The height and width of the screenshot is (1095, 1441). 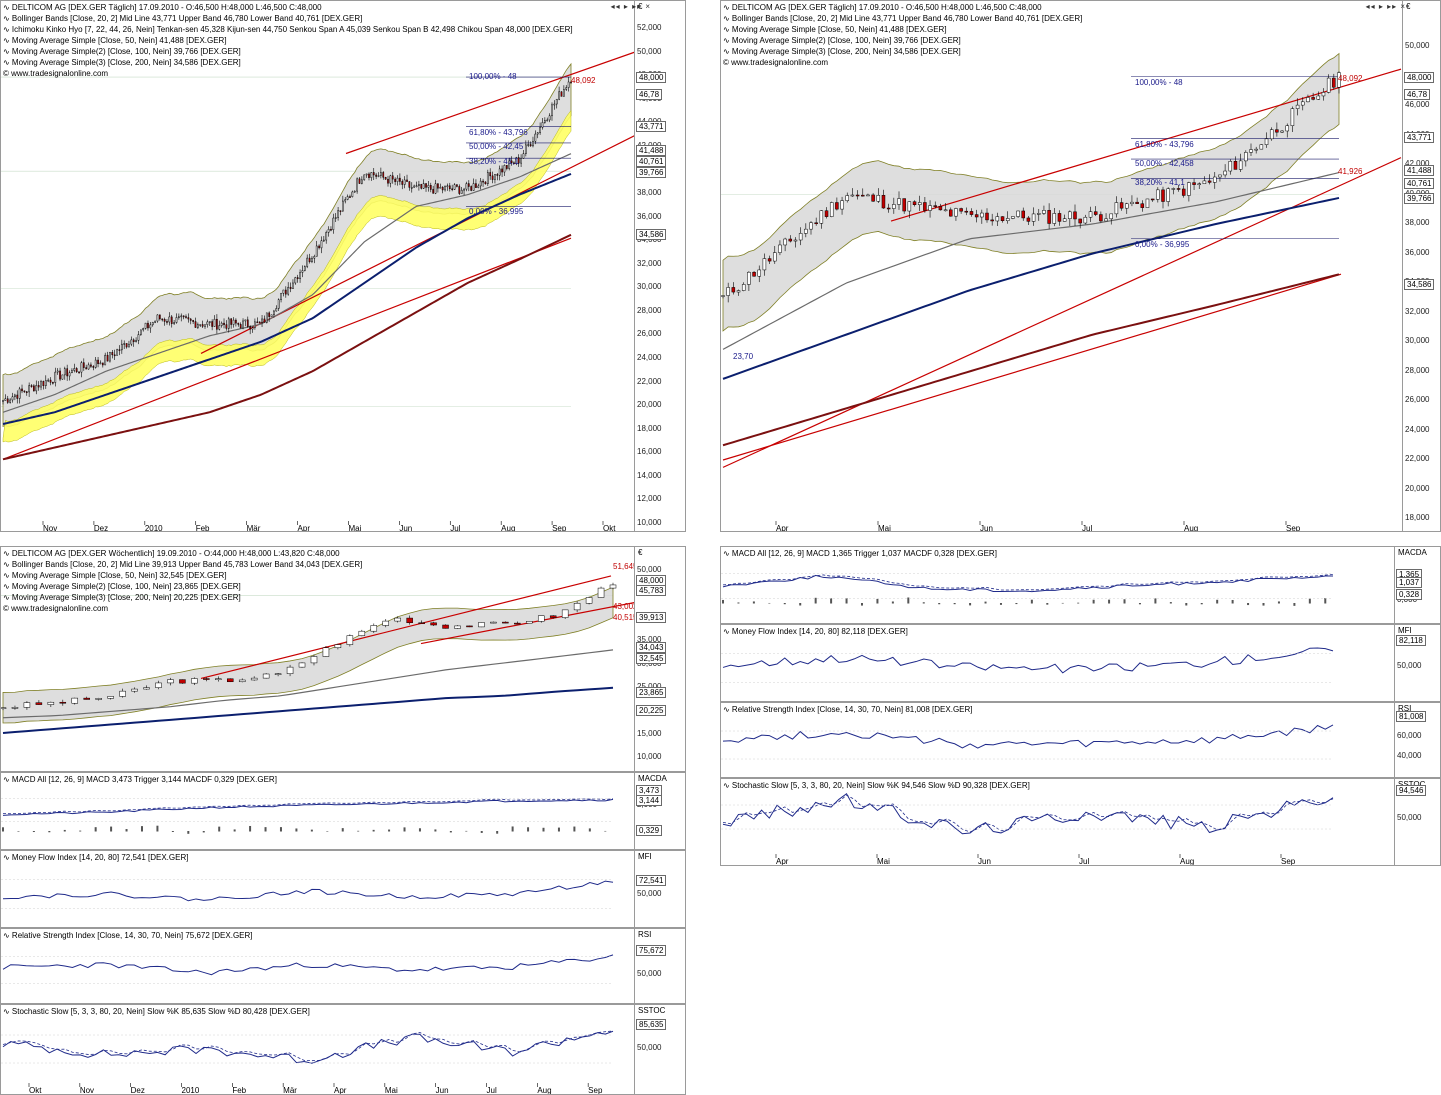 What do you see at coordinates (308, 965) in the screenshot?
I see `oscillator-line` at bounding box center [308, 965].